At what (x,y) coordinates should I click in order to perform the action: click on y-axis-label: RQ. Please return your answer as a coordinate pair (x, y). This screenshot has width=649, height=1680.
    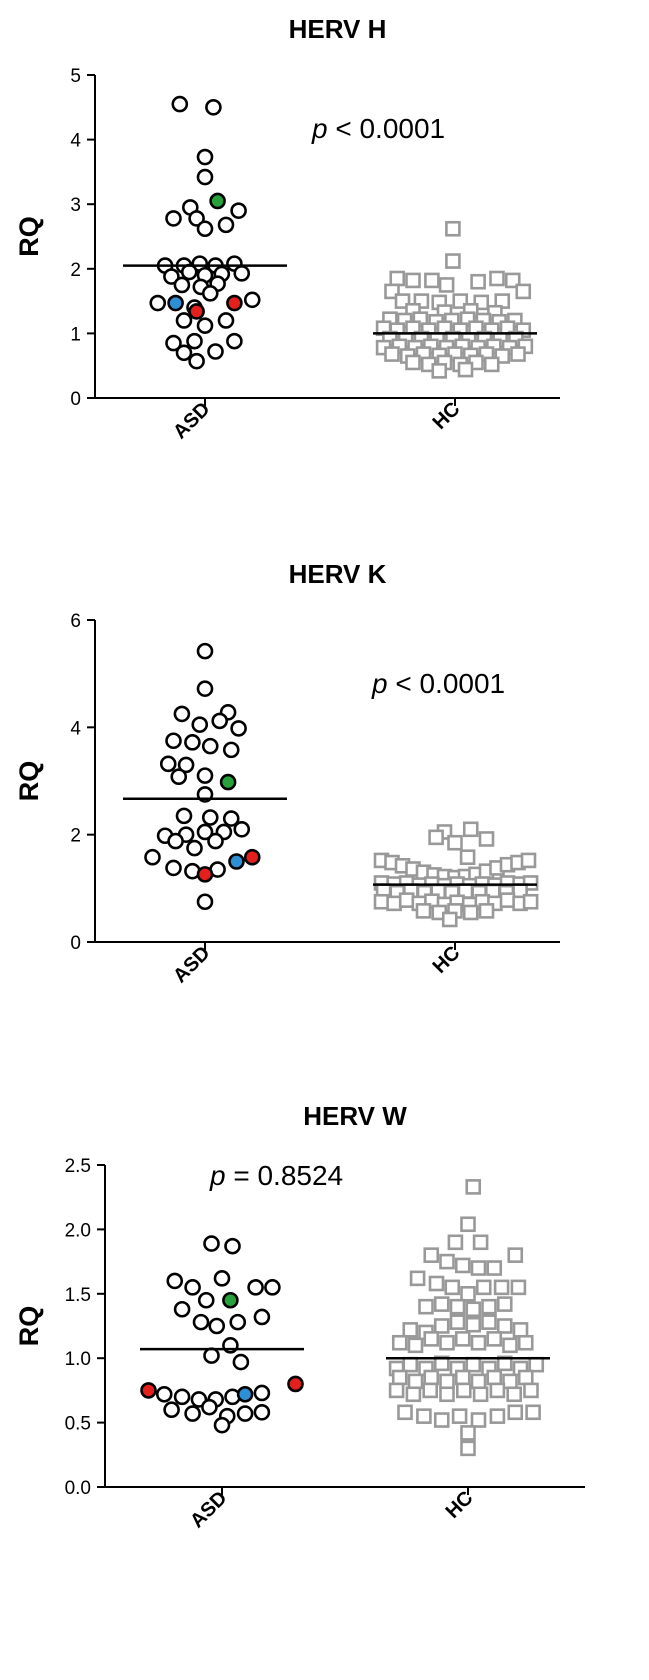
    Looking at the image, I should click on (29, 1326).